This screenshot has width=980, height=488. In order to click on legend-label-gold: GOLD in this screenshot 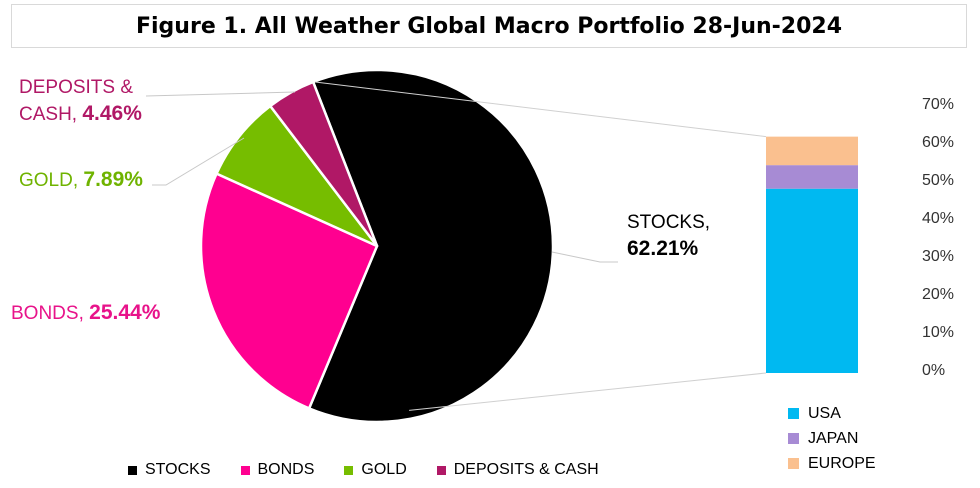, I will do `click(384, 469)`.